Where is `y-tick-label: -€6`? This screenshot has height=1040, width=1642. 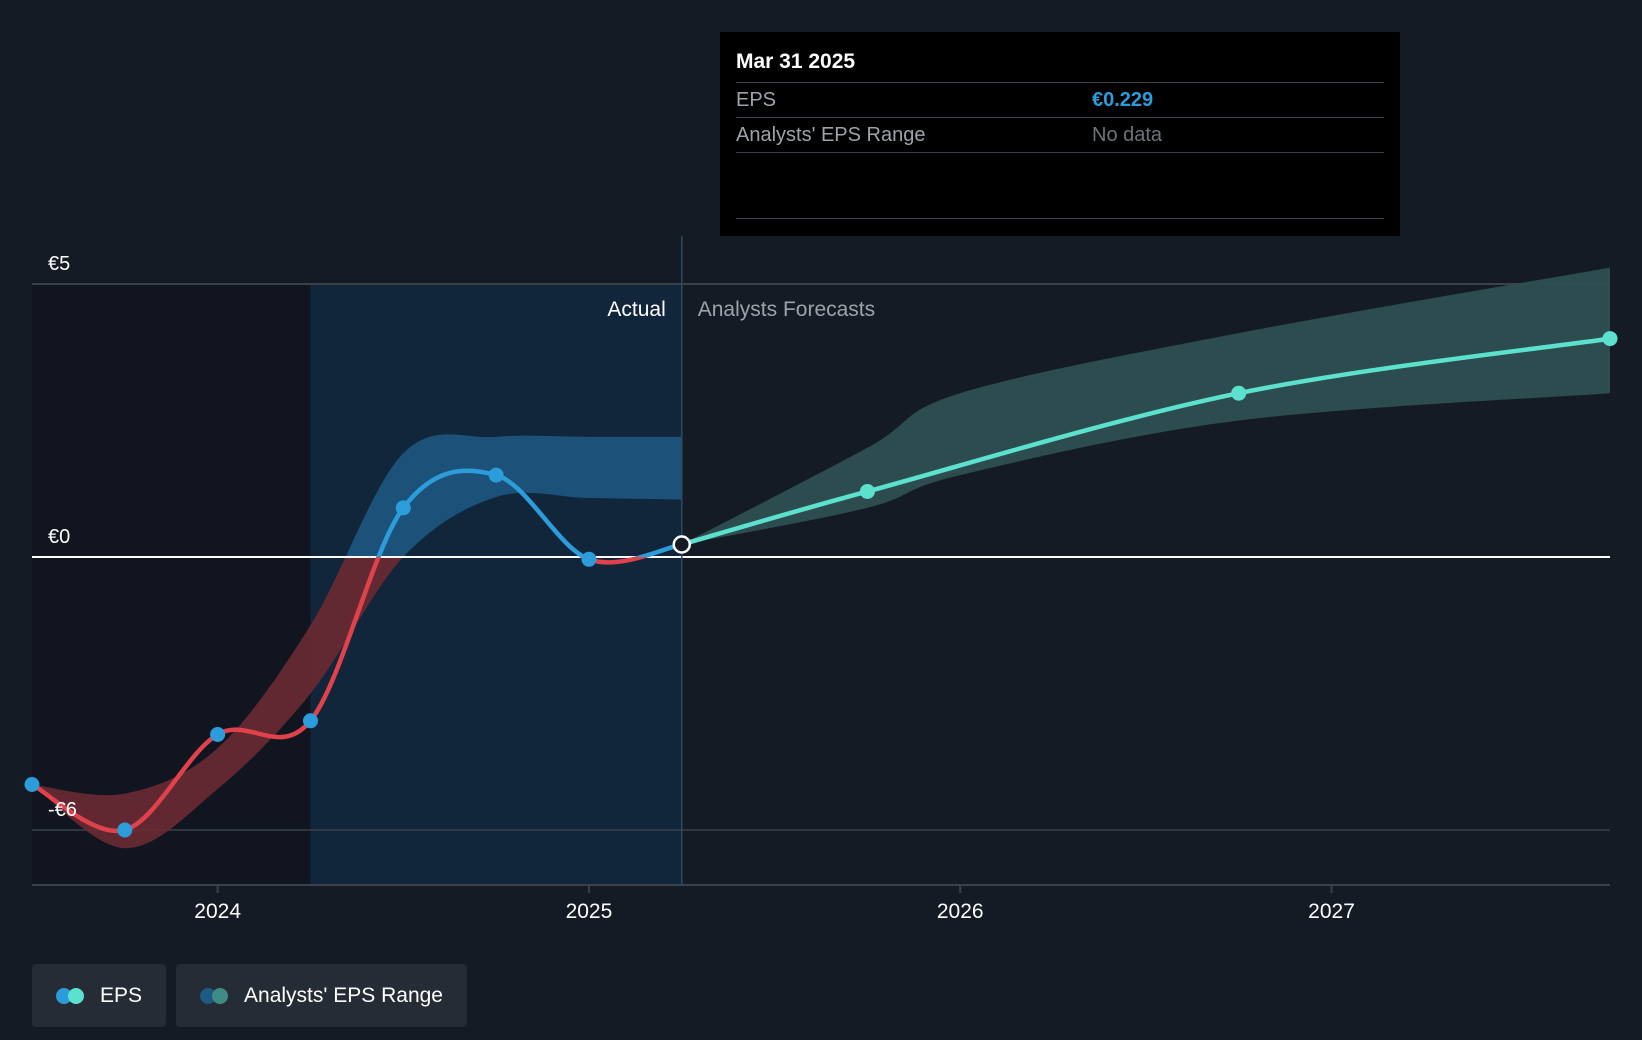 y-tick-label: -€6 is located at coordinates (62, 810).